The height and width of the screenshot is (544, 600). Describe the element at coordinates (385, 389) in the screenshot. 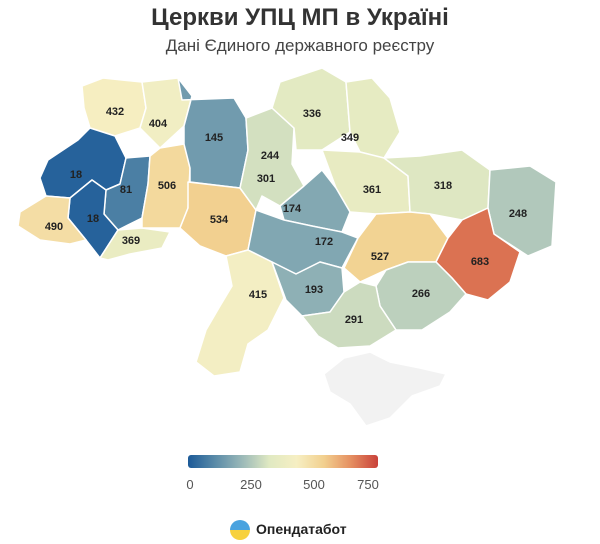

I see `region-crimea` at that location.